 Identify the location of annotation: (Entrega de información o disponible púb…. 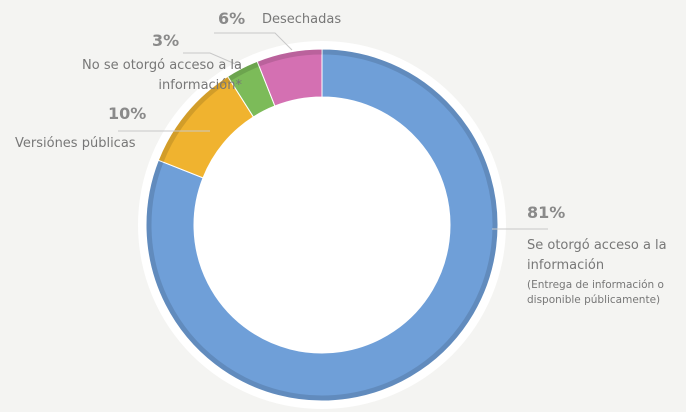
(595, 292).